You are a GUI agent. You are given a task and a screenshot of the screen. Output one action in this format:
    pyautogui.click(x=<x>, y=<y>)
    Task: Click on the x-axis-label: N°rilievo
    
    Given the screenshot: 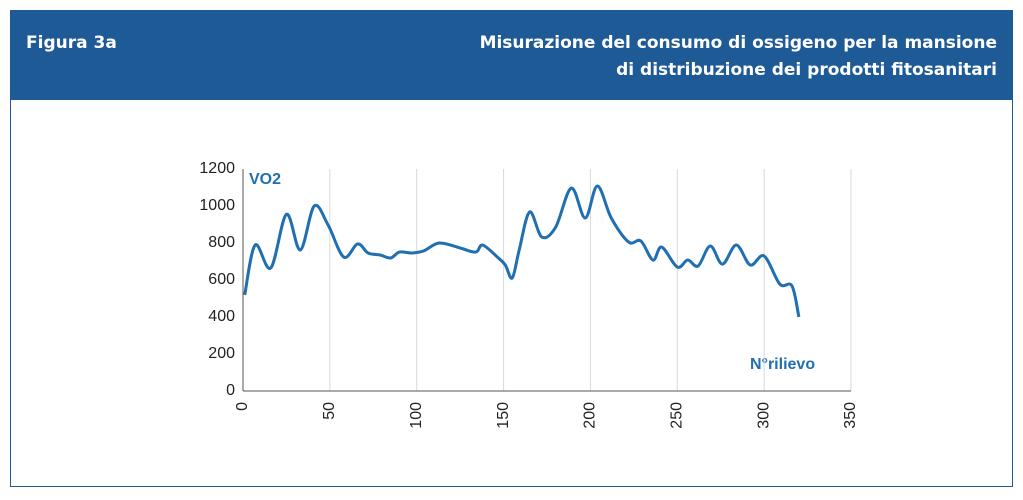 What is the action you would take?
    pyautogui.click(x=782, y=364)
    